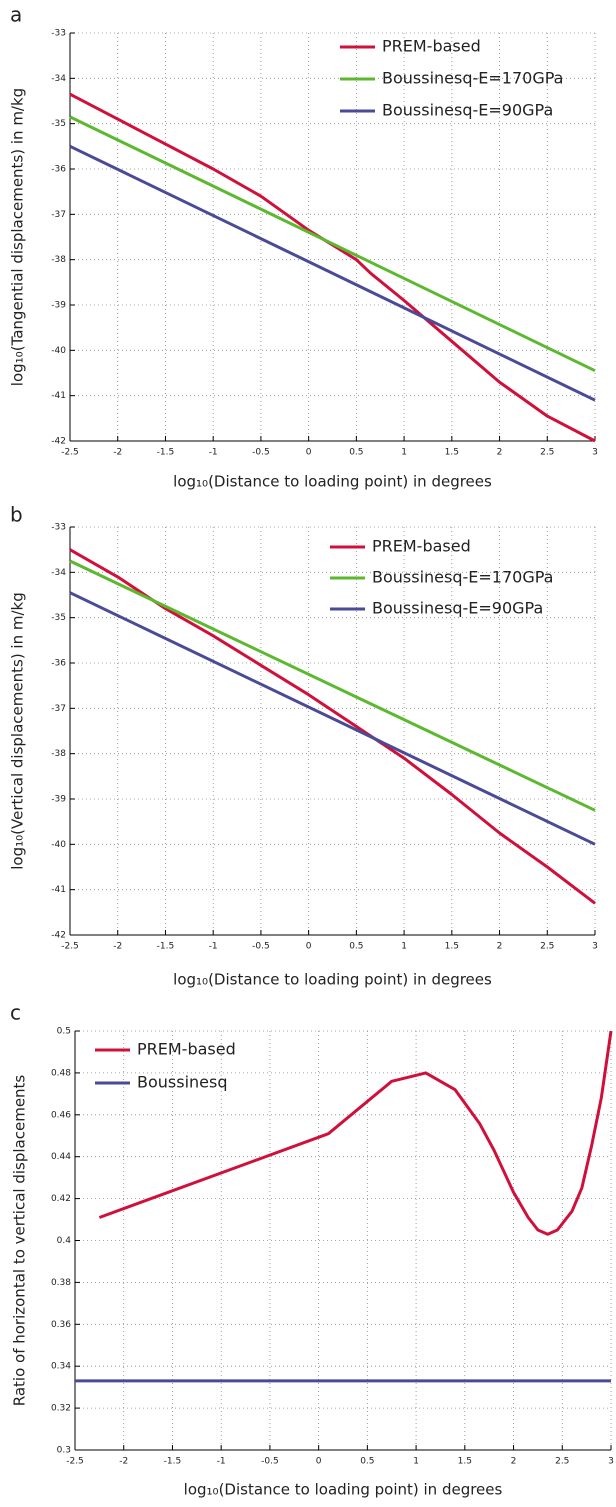 Image resolution: width=616 pixels, height=1507 pixels. Describe the element at coordinates (61, 1409) in the screenshot. I see `y-tick-label: 0.32` at that location.